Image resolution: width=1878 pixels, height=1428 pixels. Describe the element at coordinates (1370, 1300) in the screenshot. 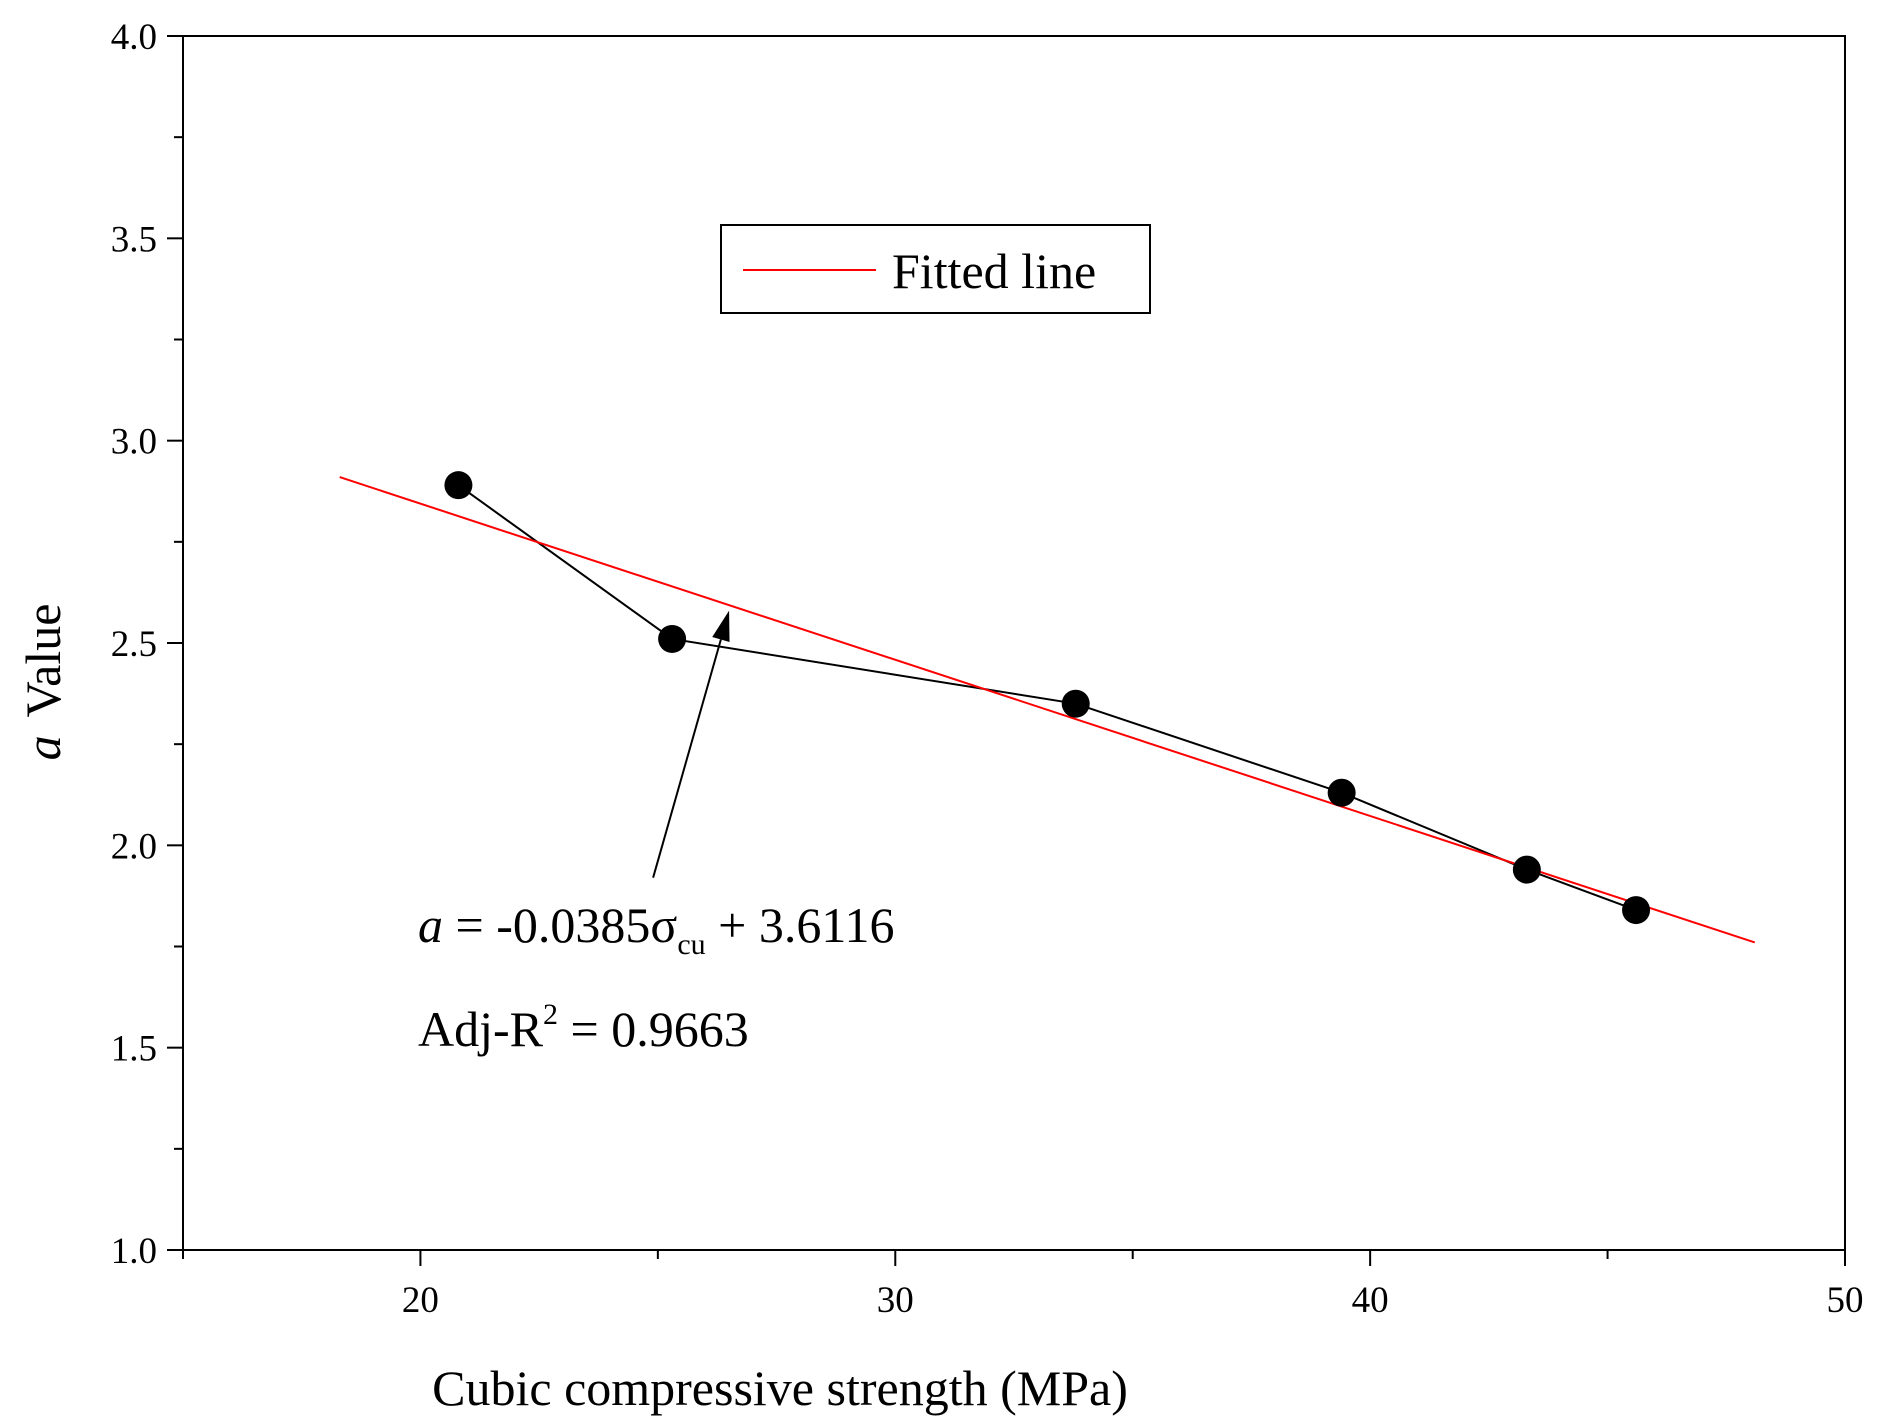

I see `x-tick-label: 40` at that location.